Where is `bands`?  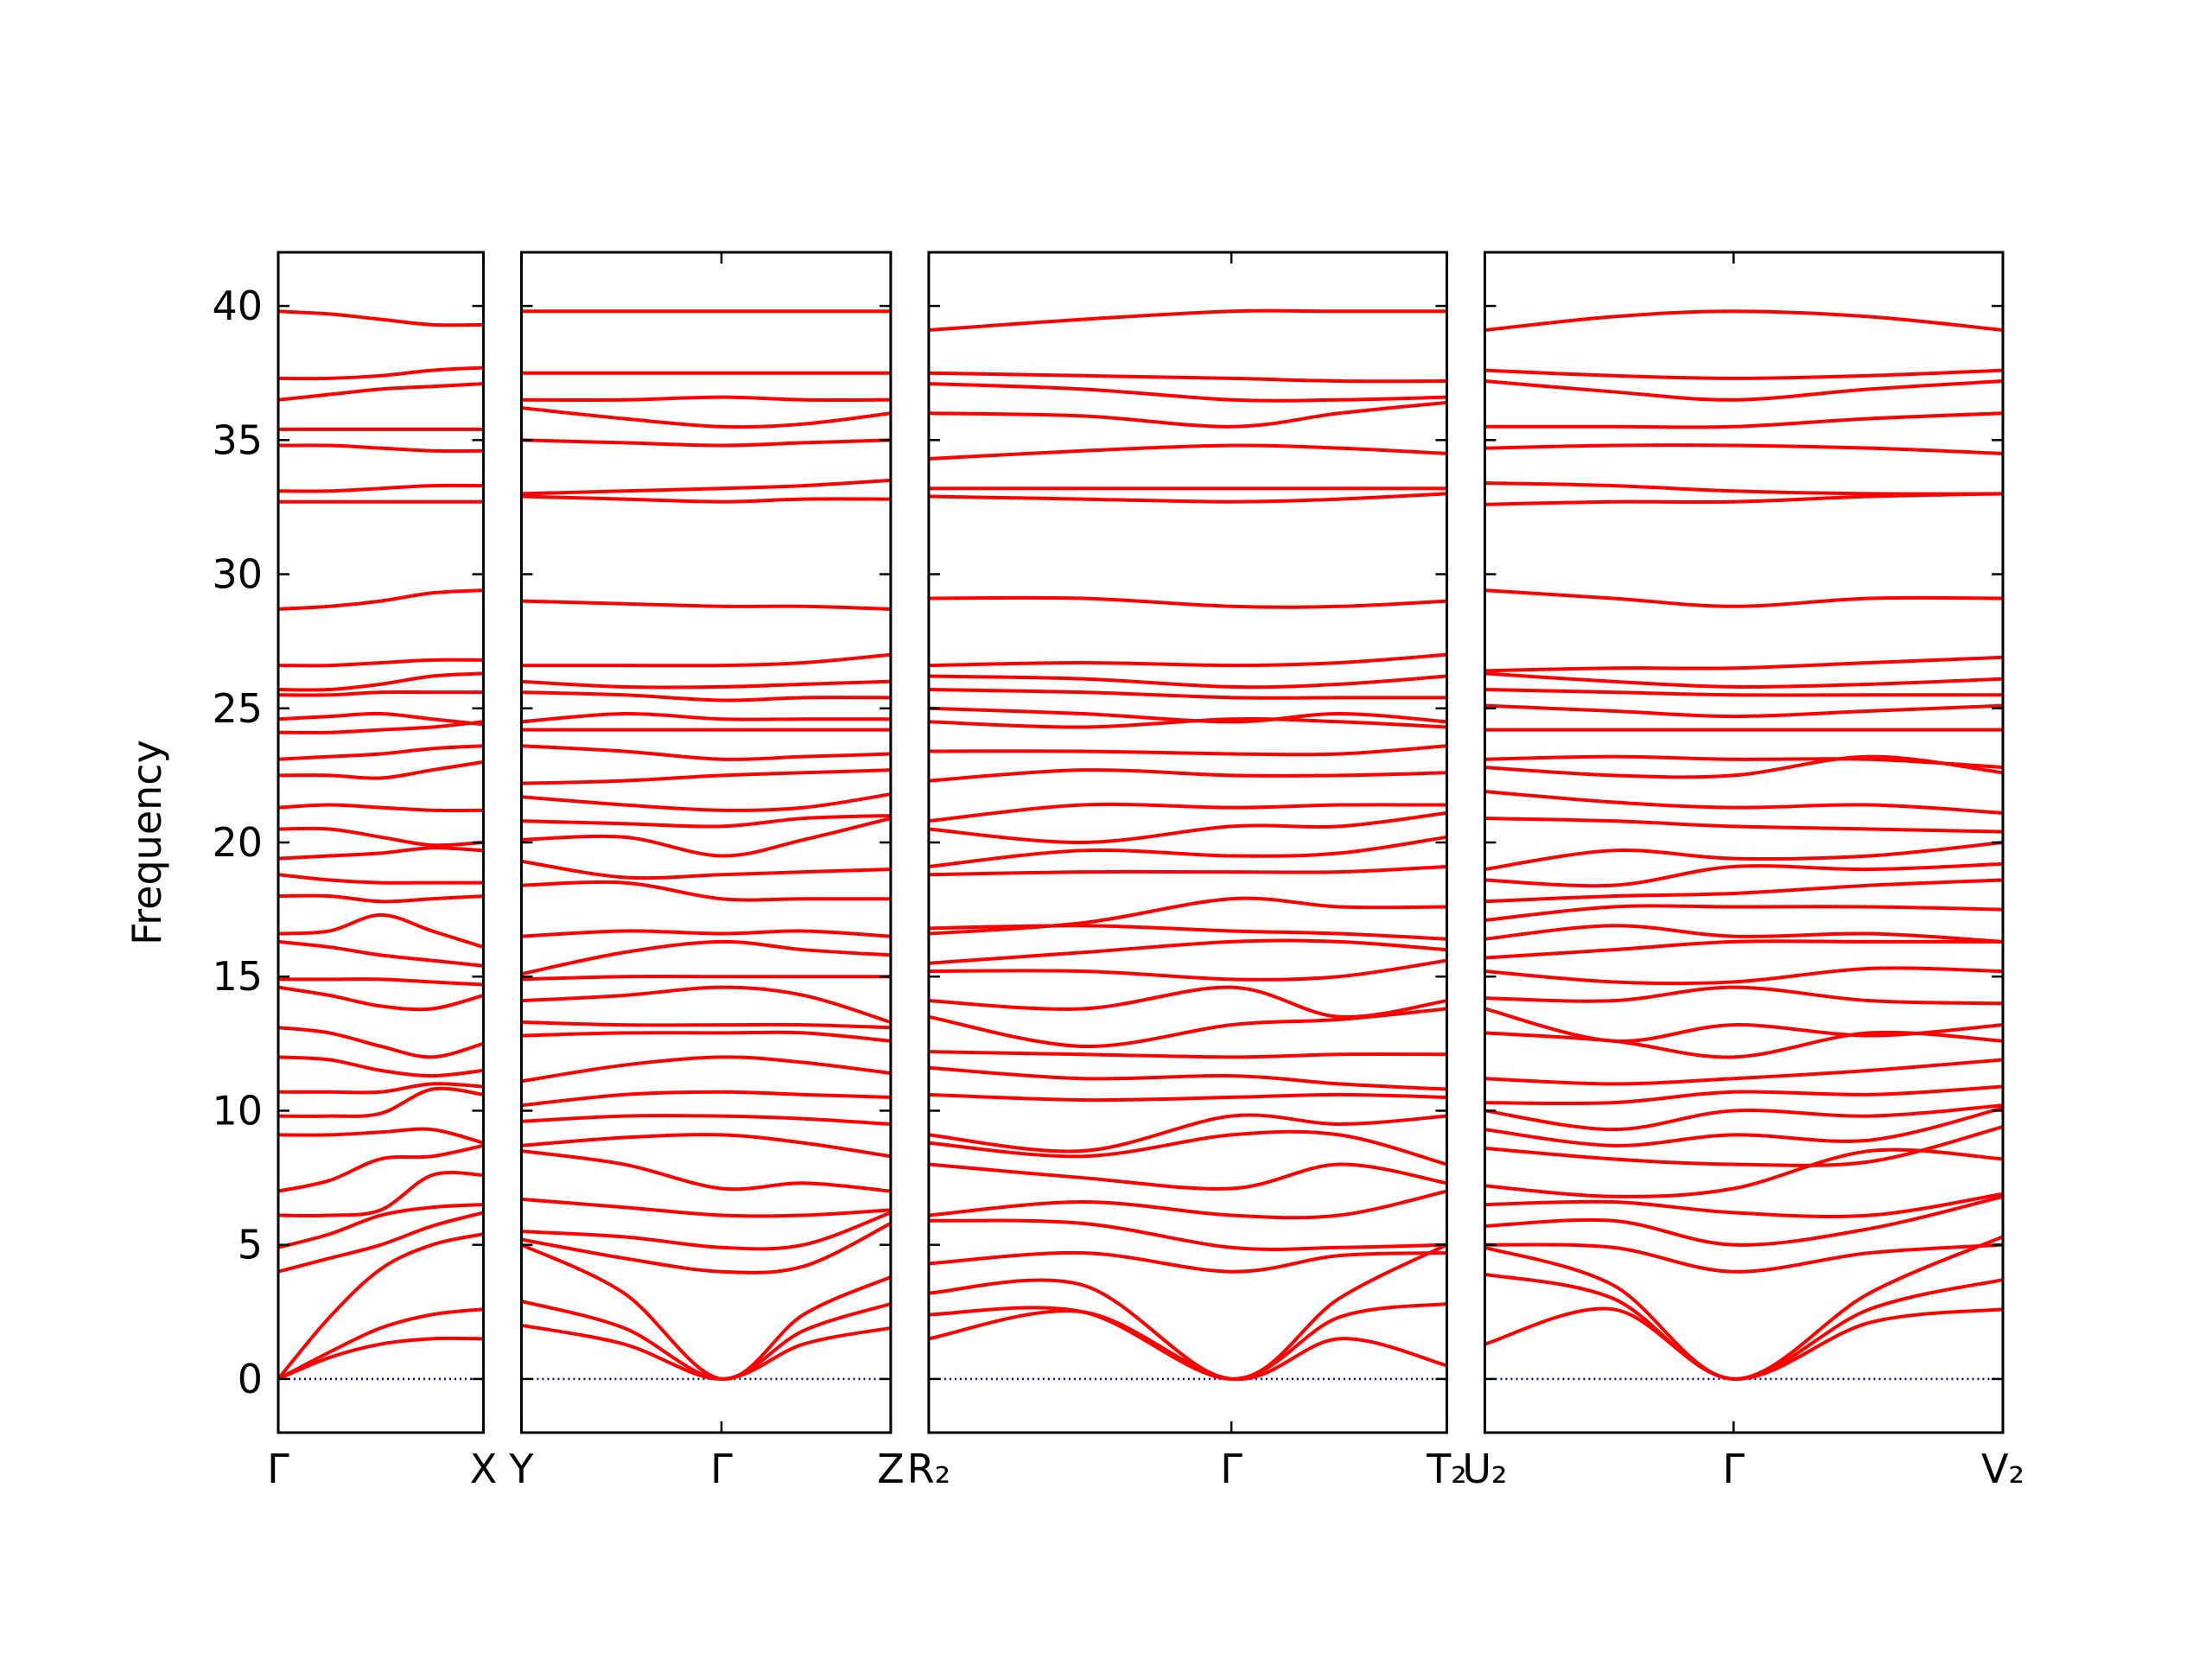 bands is located at coordinates (381, 845).